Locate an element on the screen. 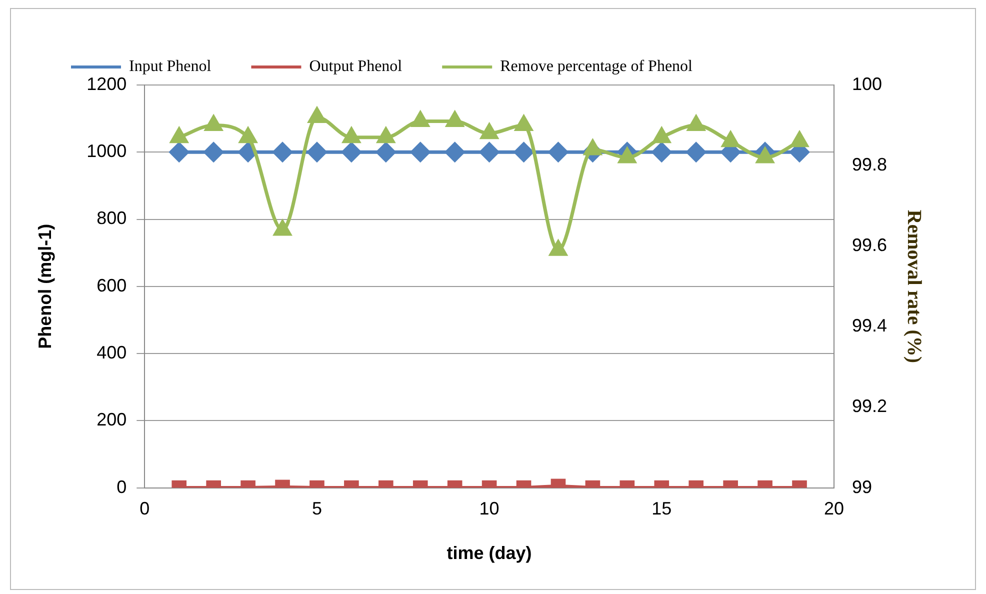  y2-tick-label: 99 is located at coordinates (862, 486).